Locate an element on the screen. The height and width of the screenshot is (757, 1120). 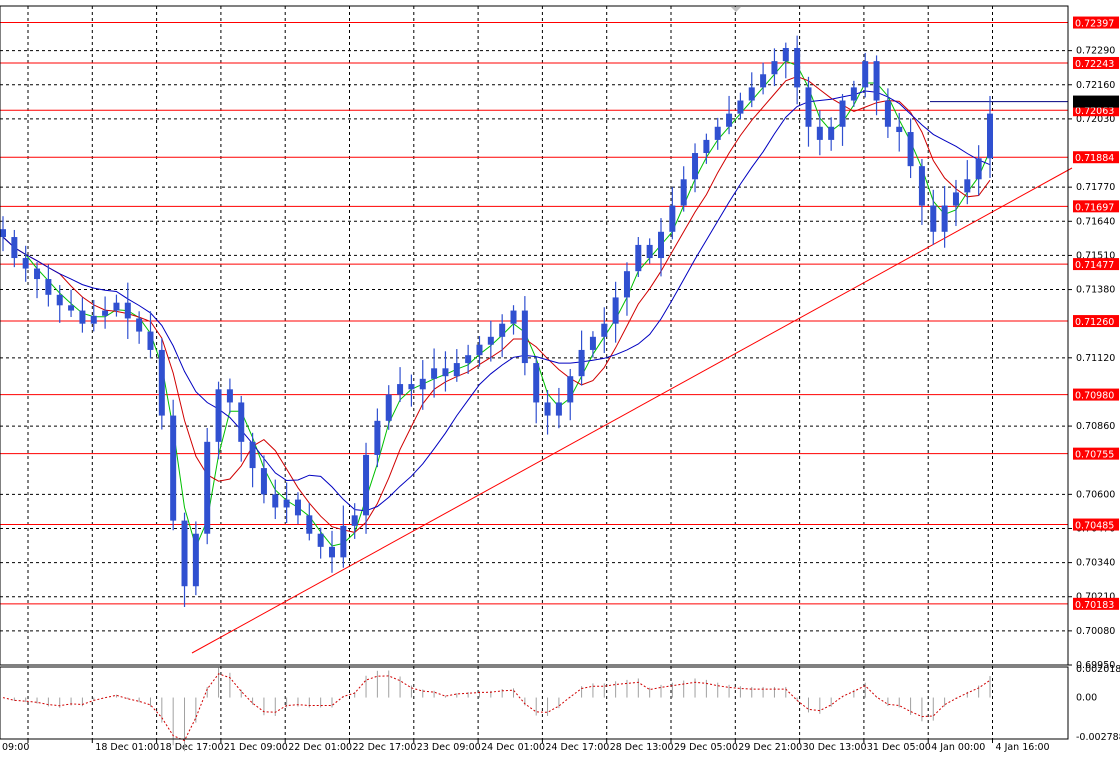
time-label: 22 Dec 17:00 is located at coordinates (385, 747).